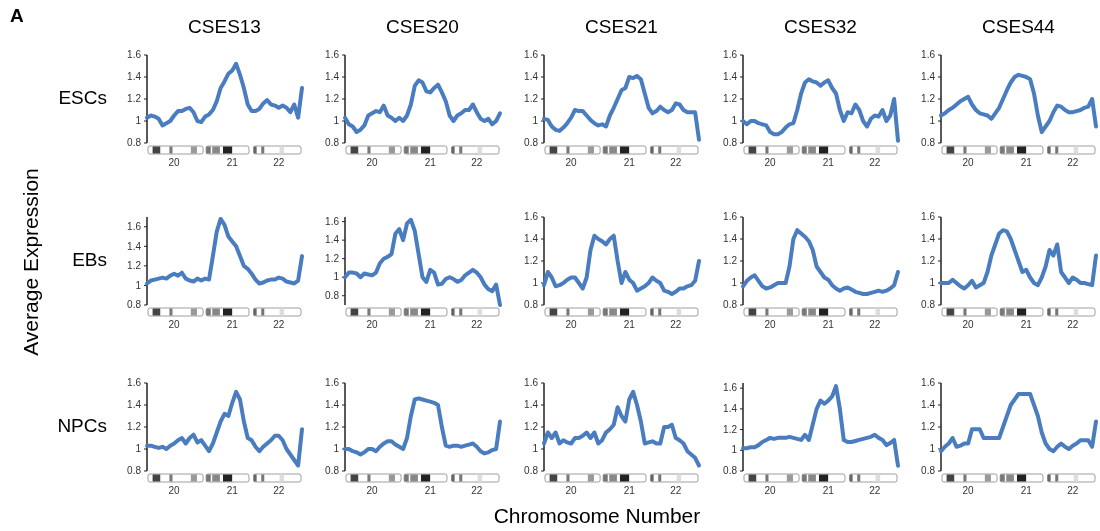 Image resolution: width=1100 pixels, height=531 pixels. I want to click on text: Average Expression, so click(30, 262).